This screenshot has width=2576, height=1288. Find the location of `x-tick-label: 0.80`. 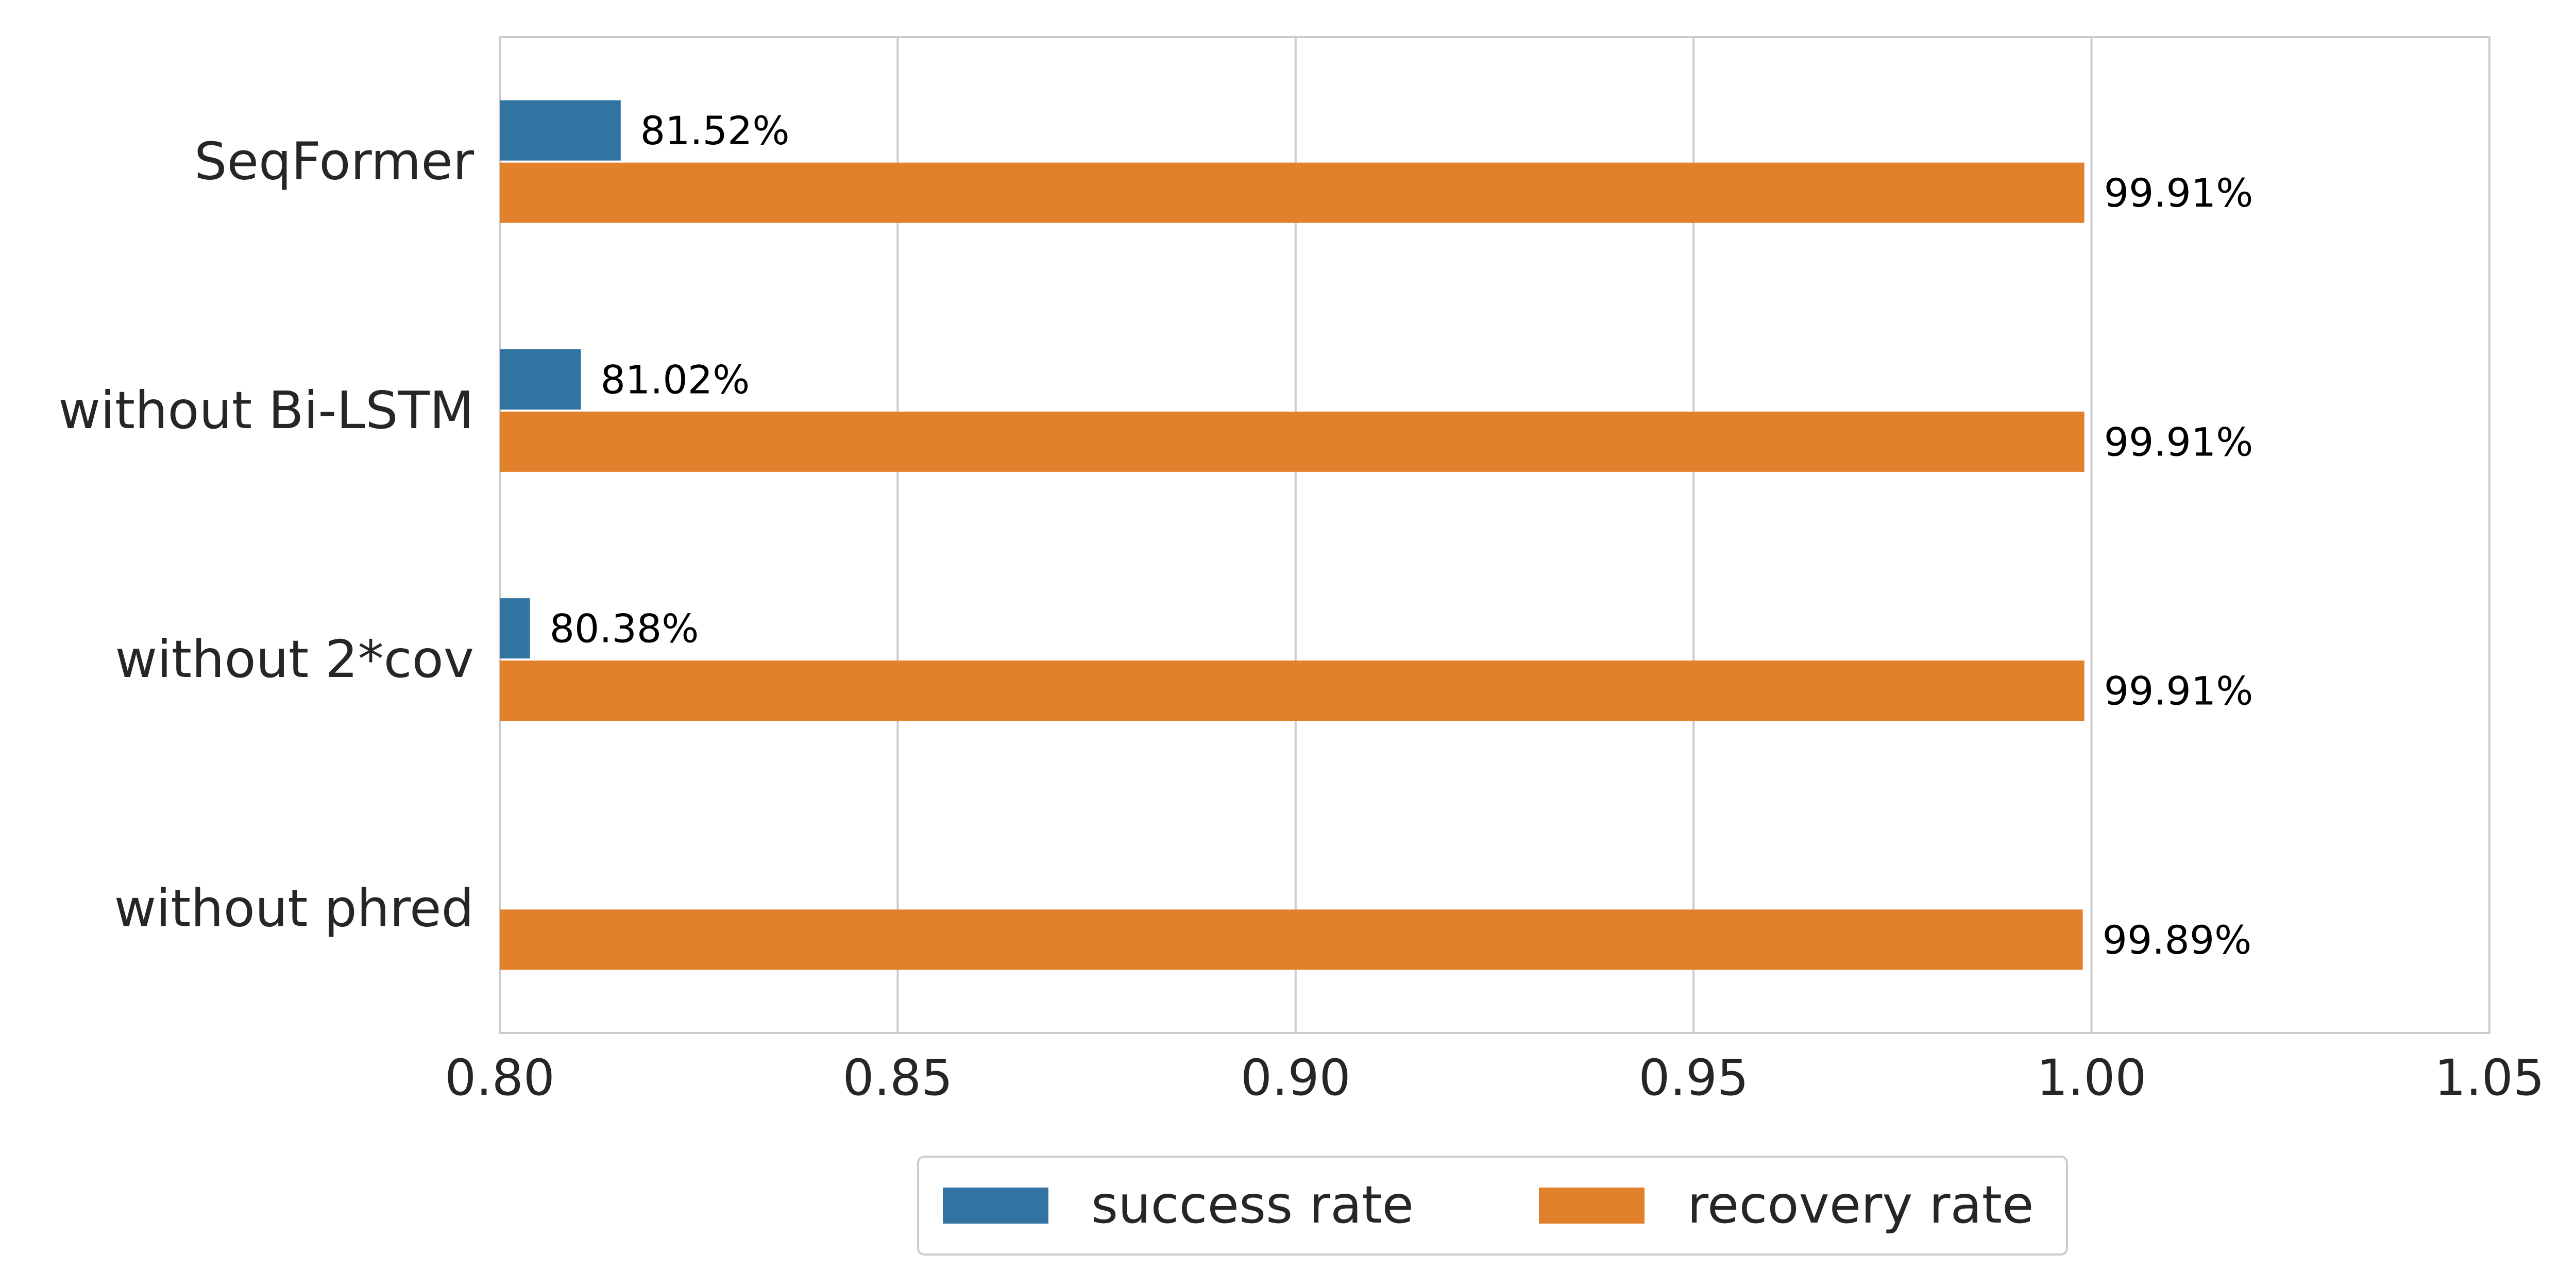

x-tick-label: 0.80 is located at coordinates (500, 1078).